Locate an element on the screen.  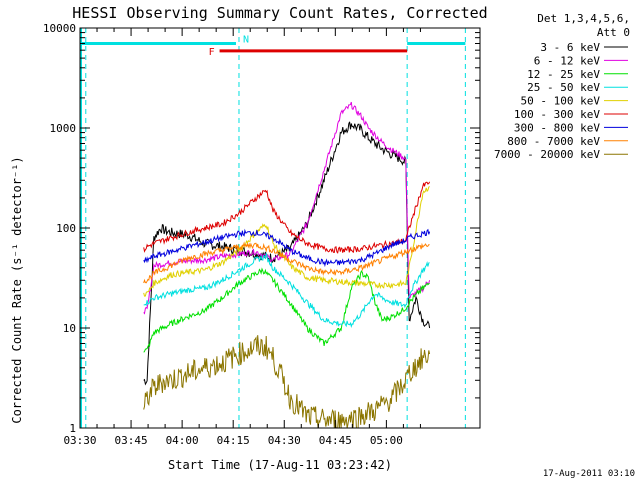
x-axis-title: Start Time (17-Aug-11 03:23:42) is located at coordinates (280, 465).